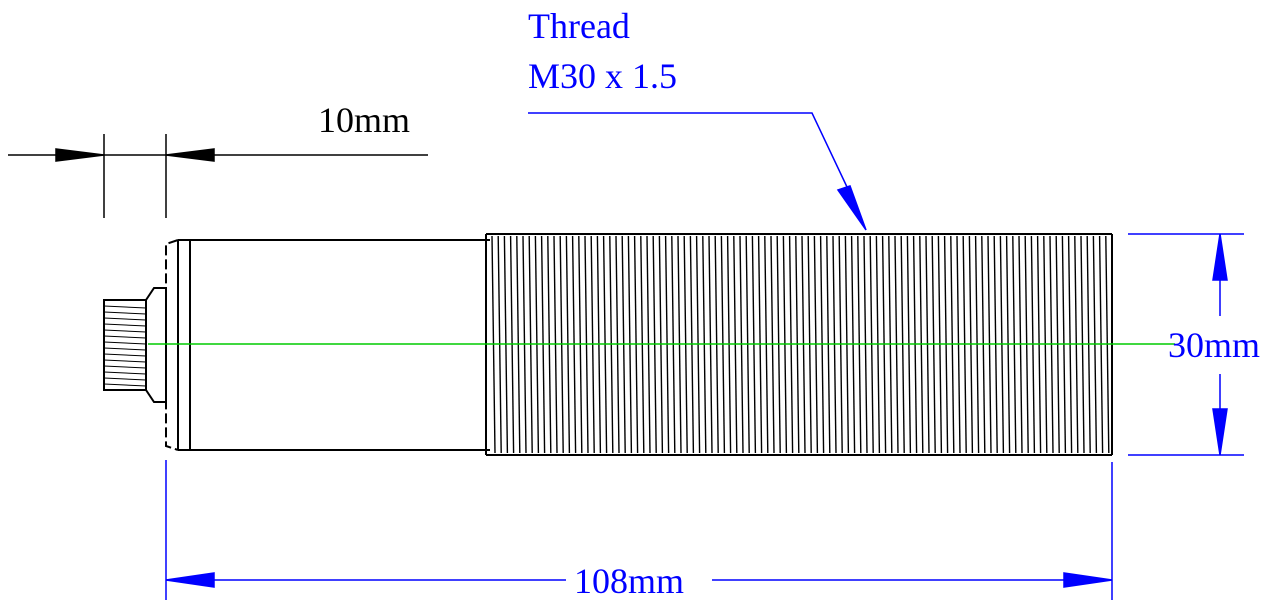  What do you see at coordinates (579, 26) in the screenshot?
I see `thread-label-line1: Thread` at bounding box center [579, 26].